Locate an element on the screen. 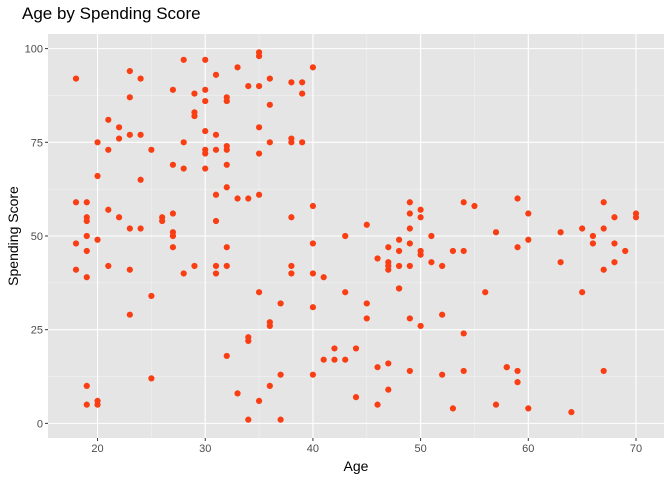  y-tick-label: 100 is located at coordinates (34, 50).